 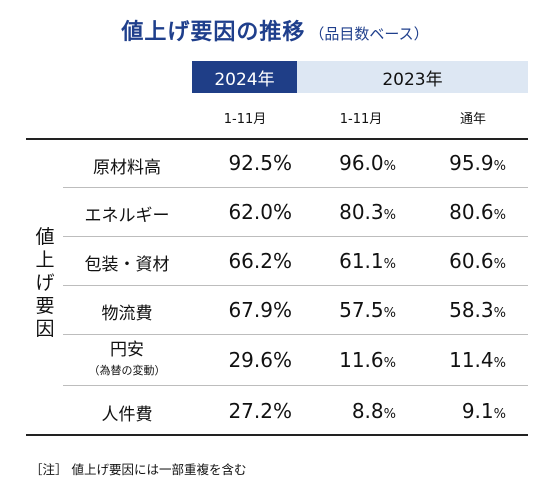 I want to click on table-bottom-rule, so click(x=277, y=435).